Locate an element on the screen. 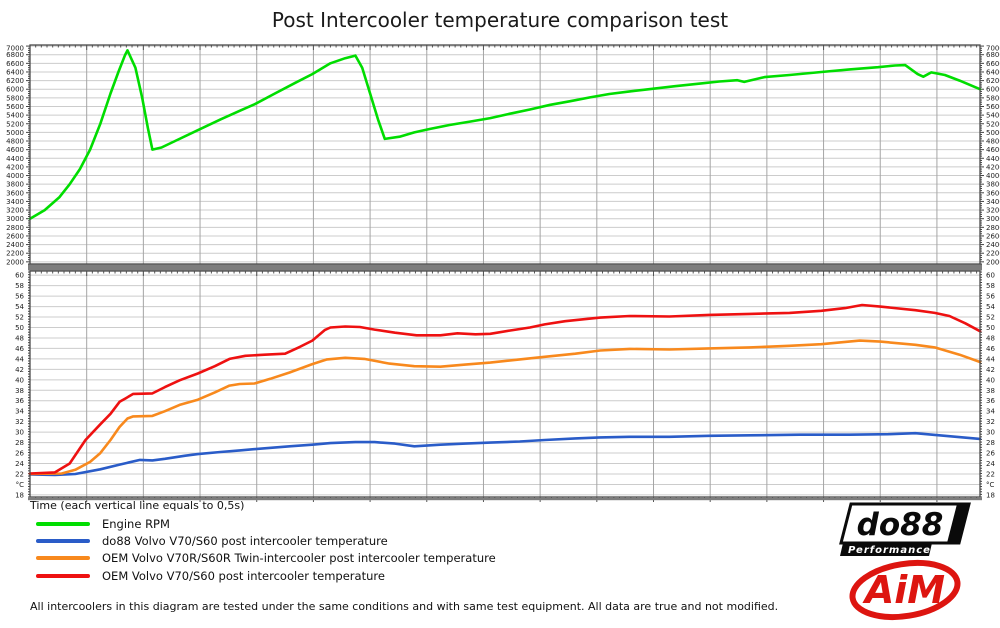  do88-line-swatch is located at coordinates (63, 541).